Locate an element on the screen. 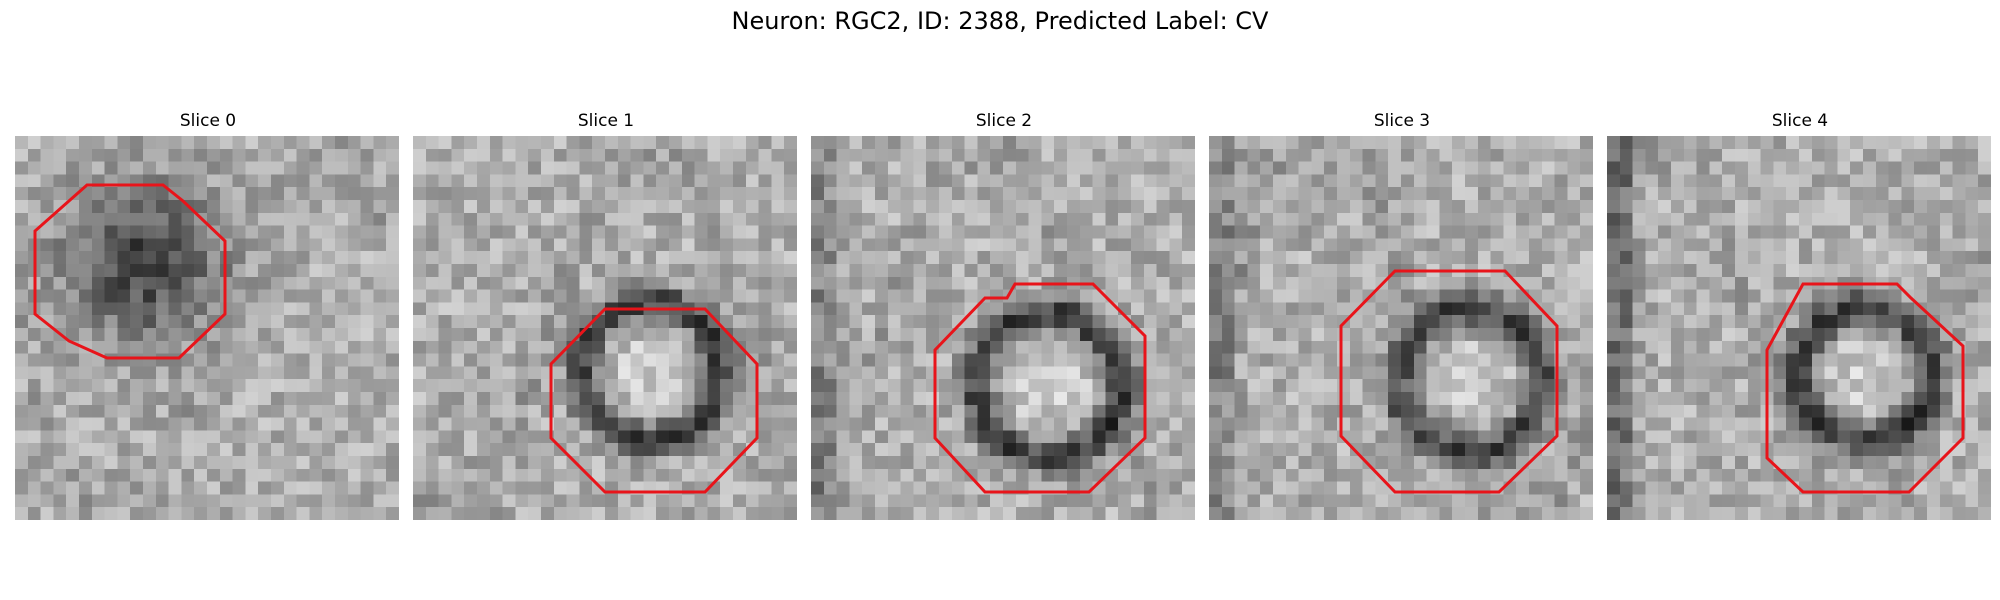 The image size is (2000, 600). slice-title-4: Slice 4 is located at coordinates (1800, 121).